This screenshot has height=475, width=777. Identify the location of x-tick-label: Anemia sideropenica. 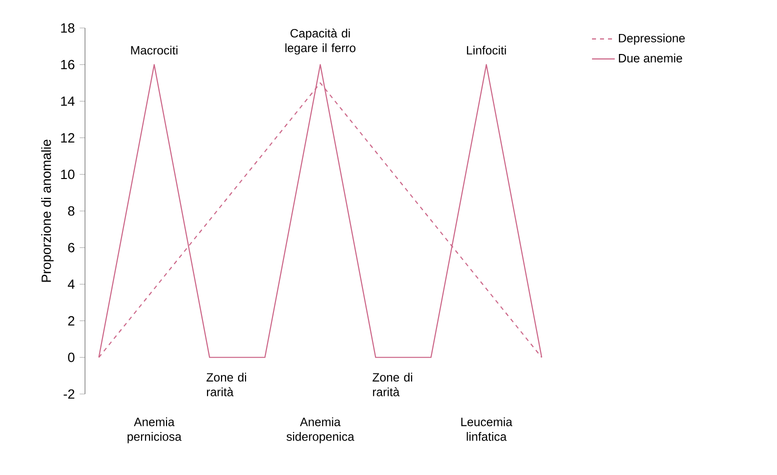
(320, 430).